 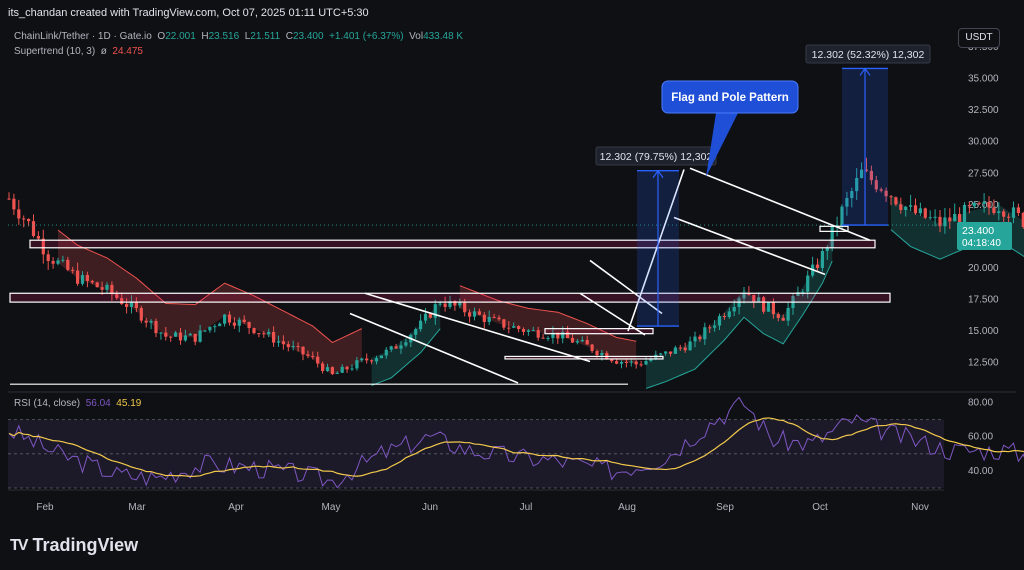 What do you see at coordinates (780, 204) in the screenshot?
I see `flag-top` at bounding box center [780, 204].